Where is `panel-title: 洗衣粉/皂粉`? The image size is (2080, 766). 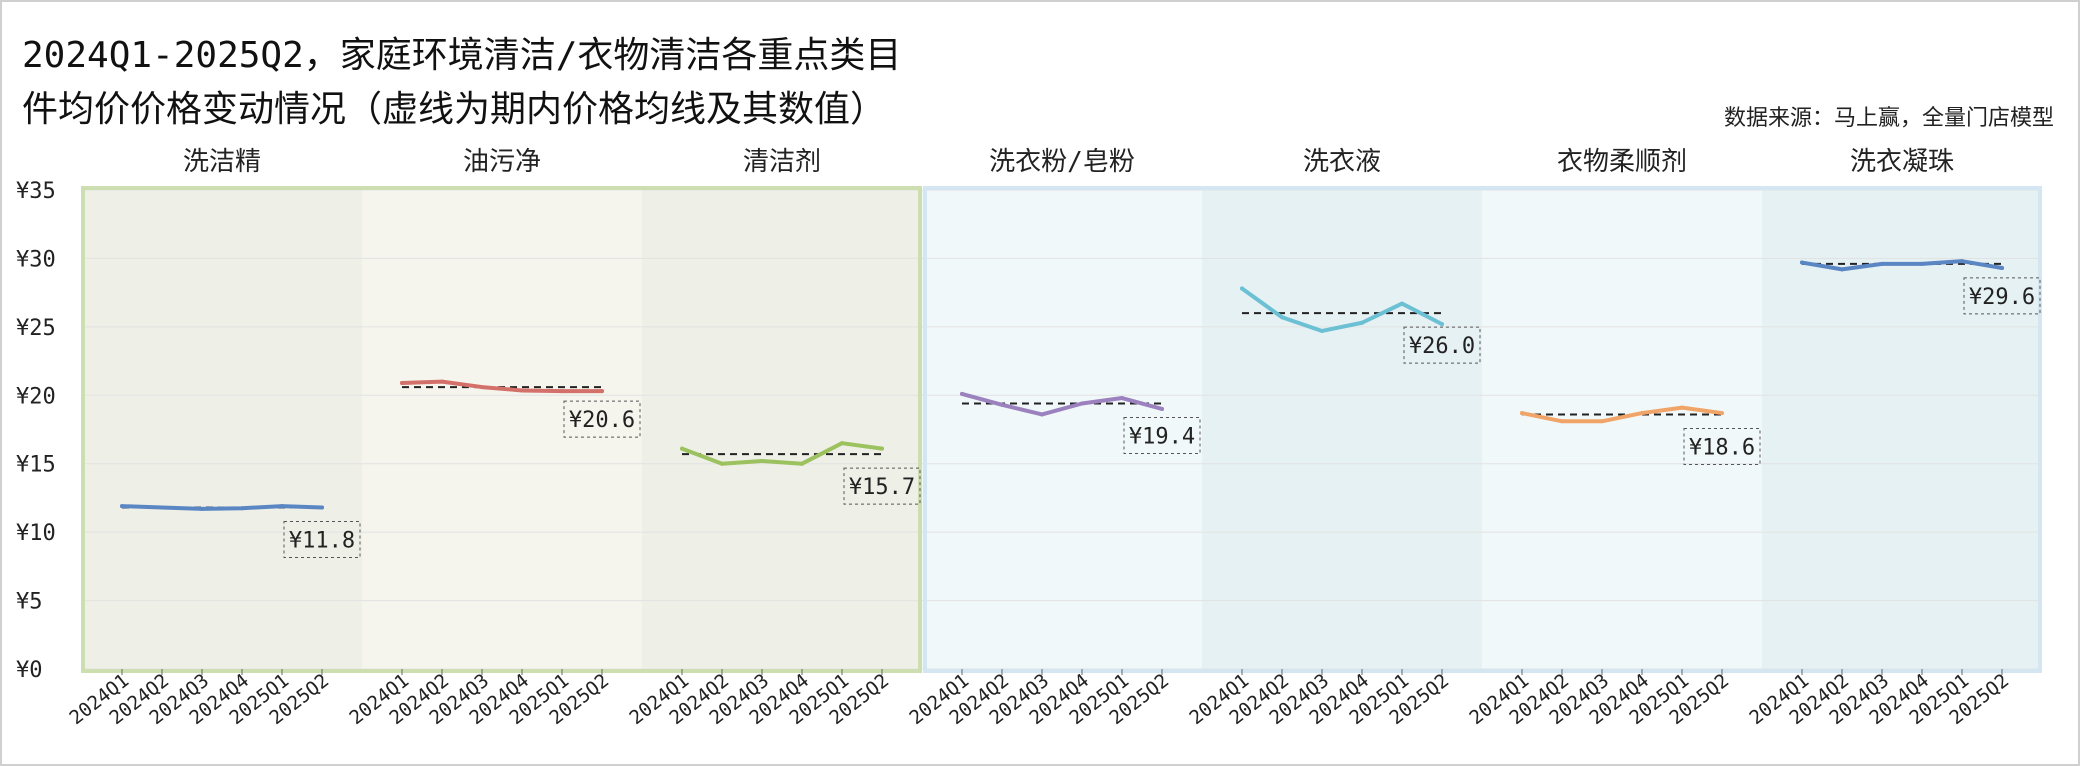 panel-title: 洗衣粉/皂粉 is located at coordinates (1062, 162).